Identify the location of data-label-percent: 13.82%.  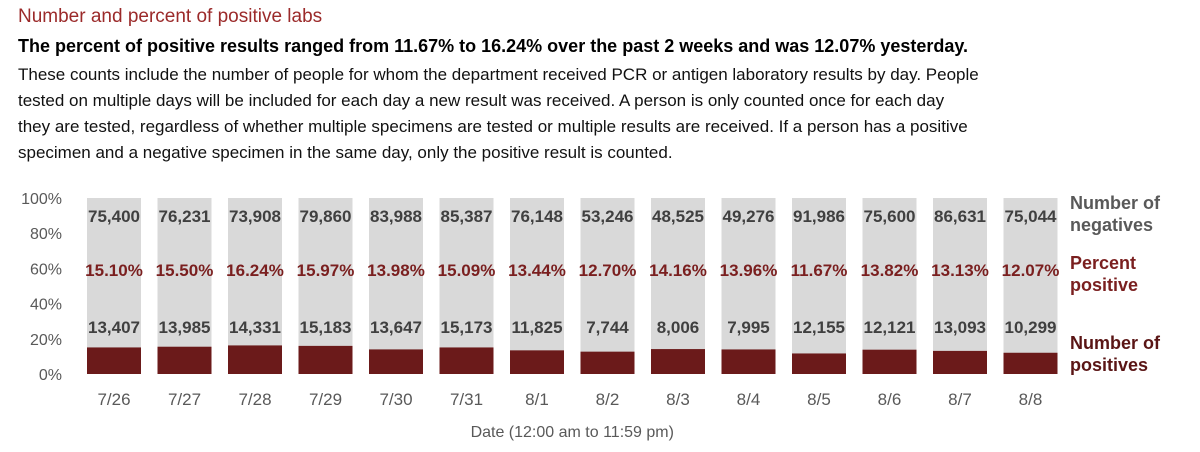
(890, 270).